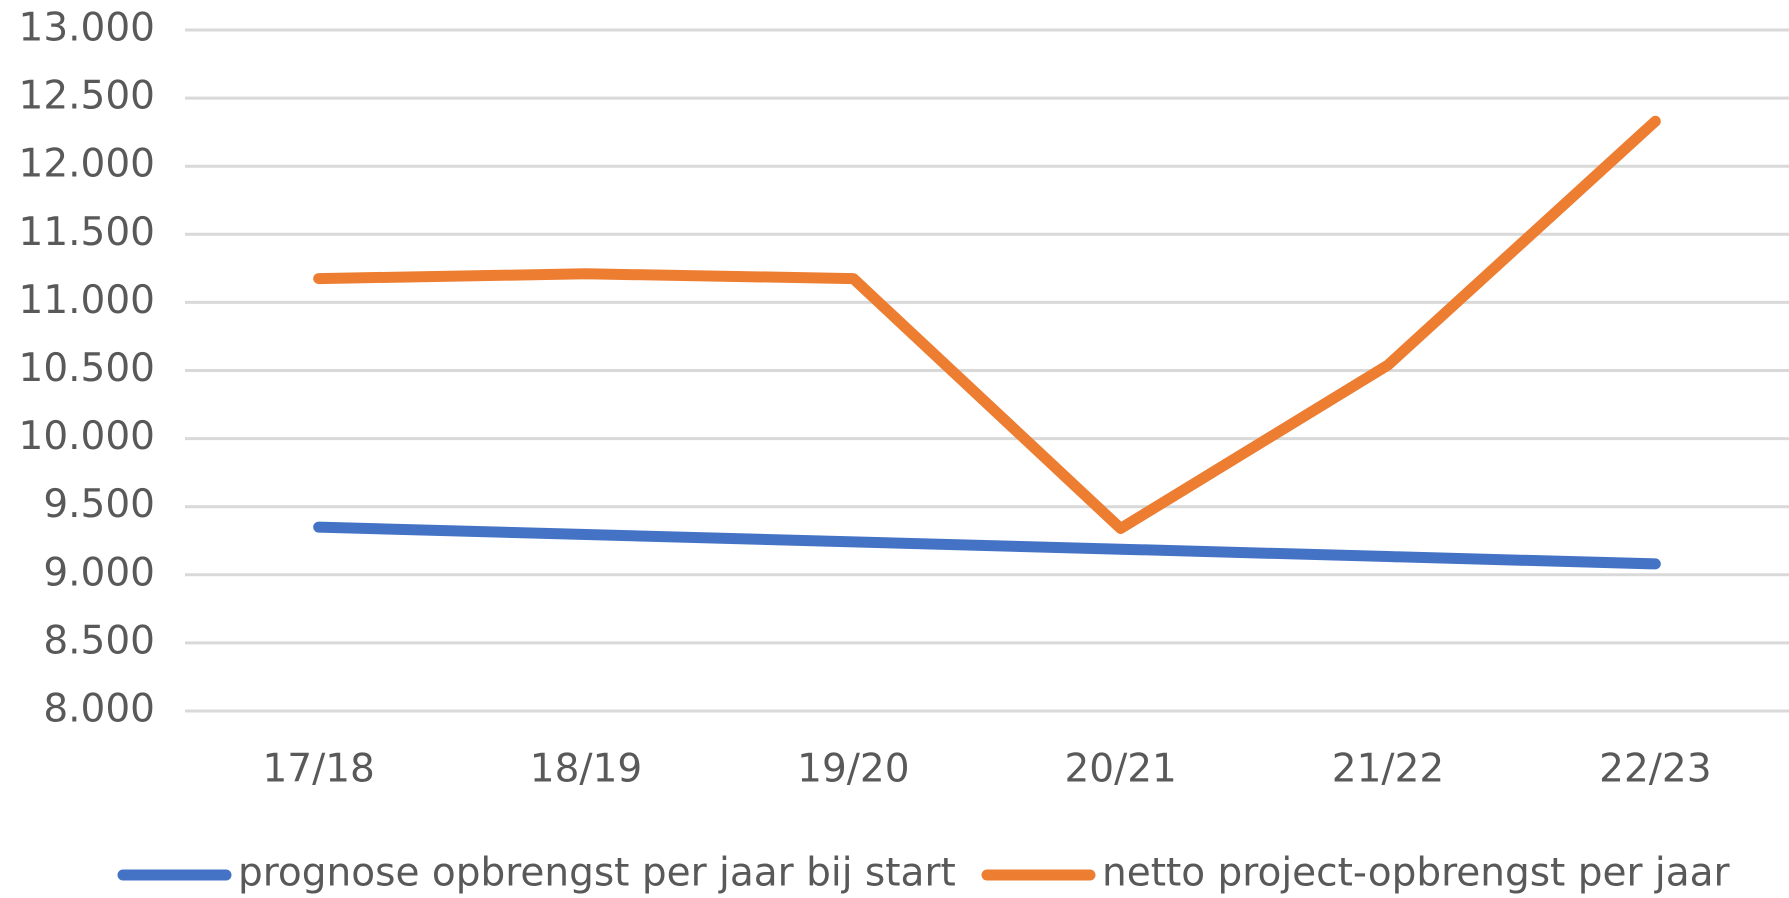  I want to click on y-tick-label: 10.000, so click(87, 436).